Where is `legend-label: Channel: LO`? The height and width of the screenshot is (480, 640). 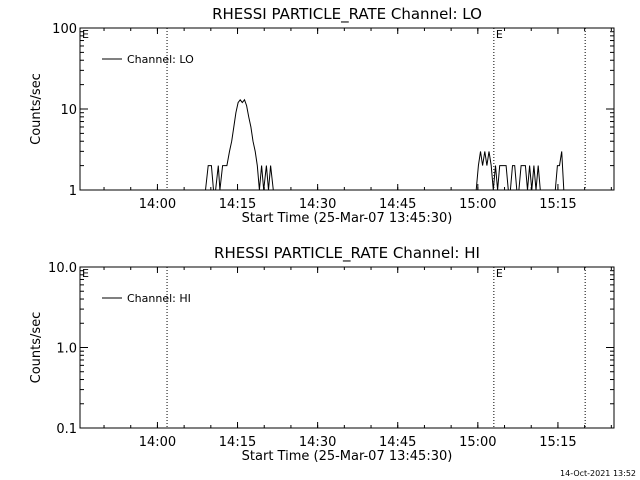
legend-label: Channel: LO is located at coordinates (160, 59).